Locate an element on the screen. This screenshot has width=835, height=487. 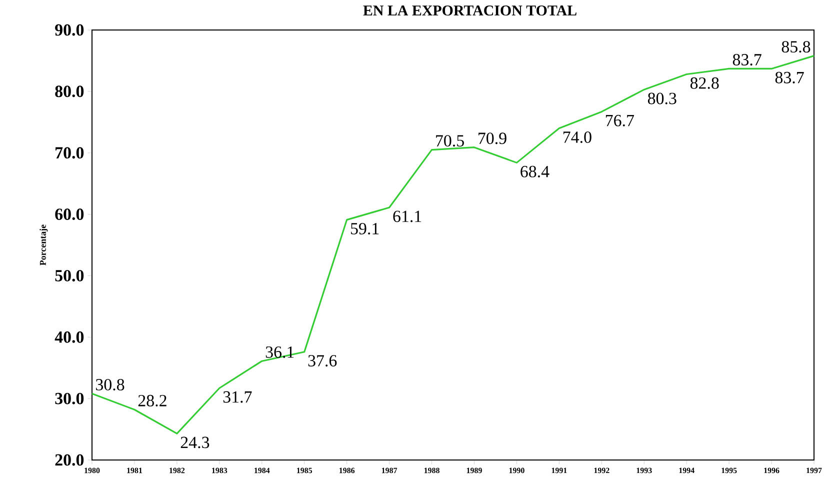
y-tick-label: 90.0 is located at coordinates (69, 30).